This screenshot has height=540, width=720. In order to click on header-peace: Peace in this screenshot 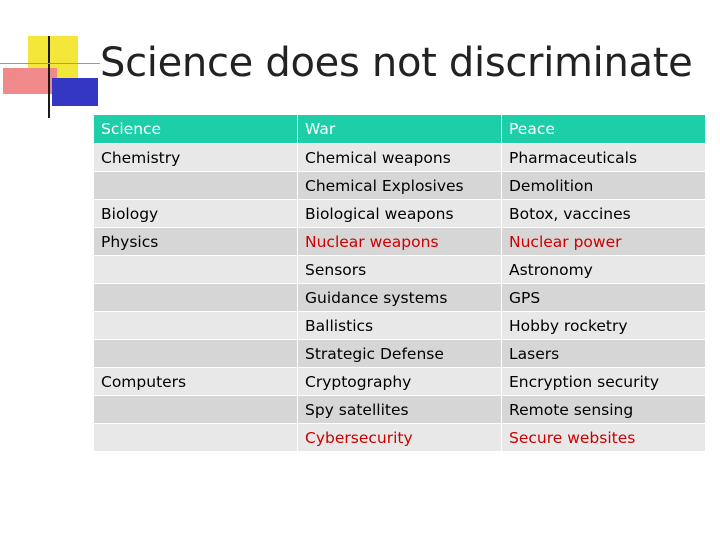, I will do `click(603, 129)`.